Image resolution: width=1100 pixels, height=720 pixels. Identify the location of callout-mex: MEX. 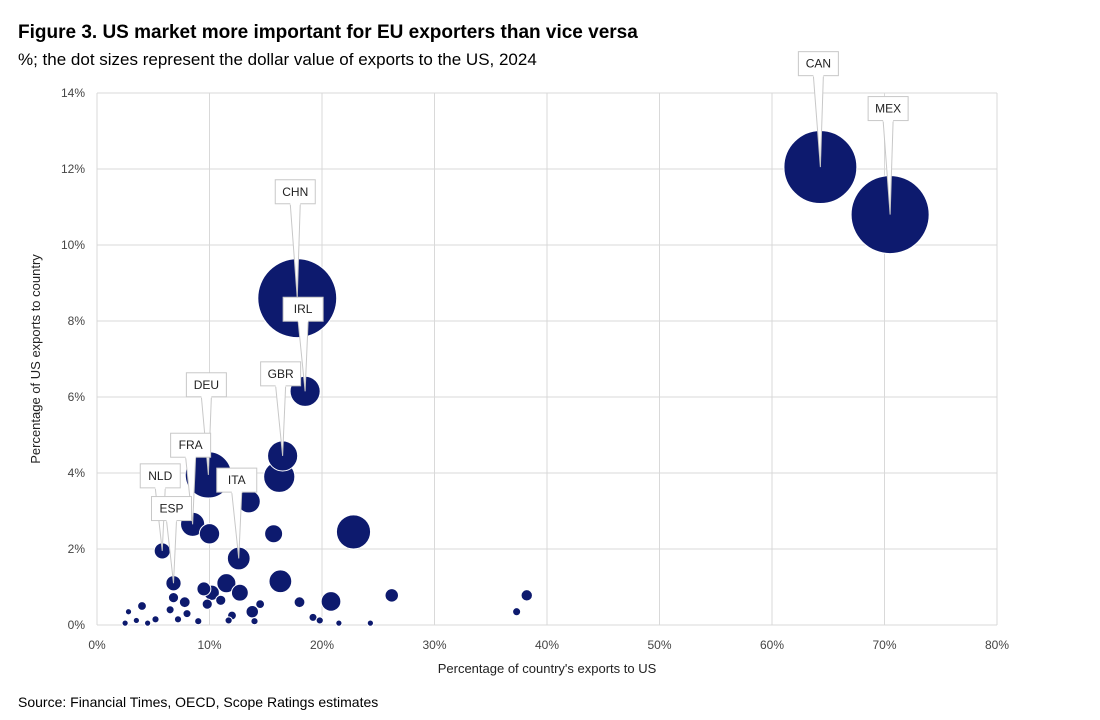
(888, 155).